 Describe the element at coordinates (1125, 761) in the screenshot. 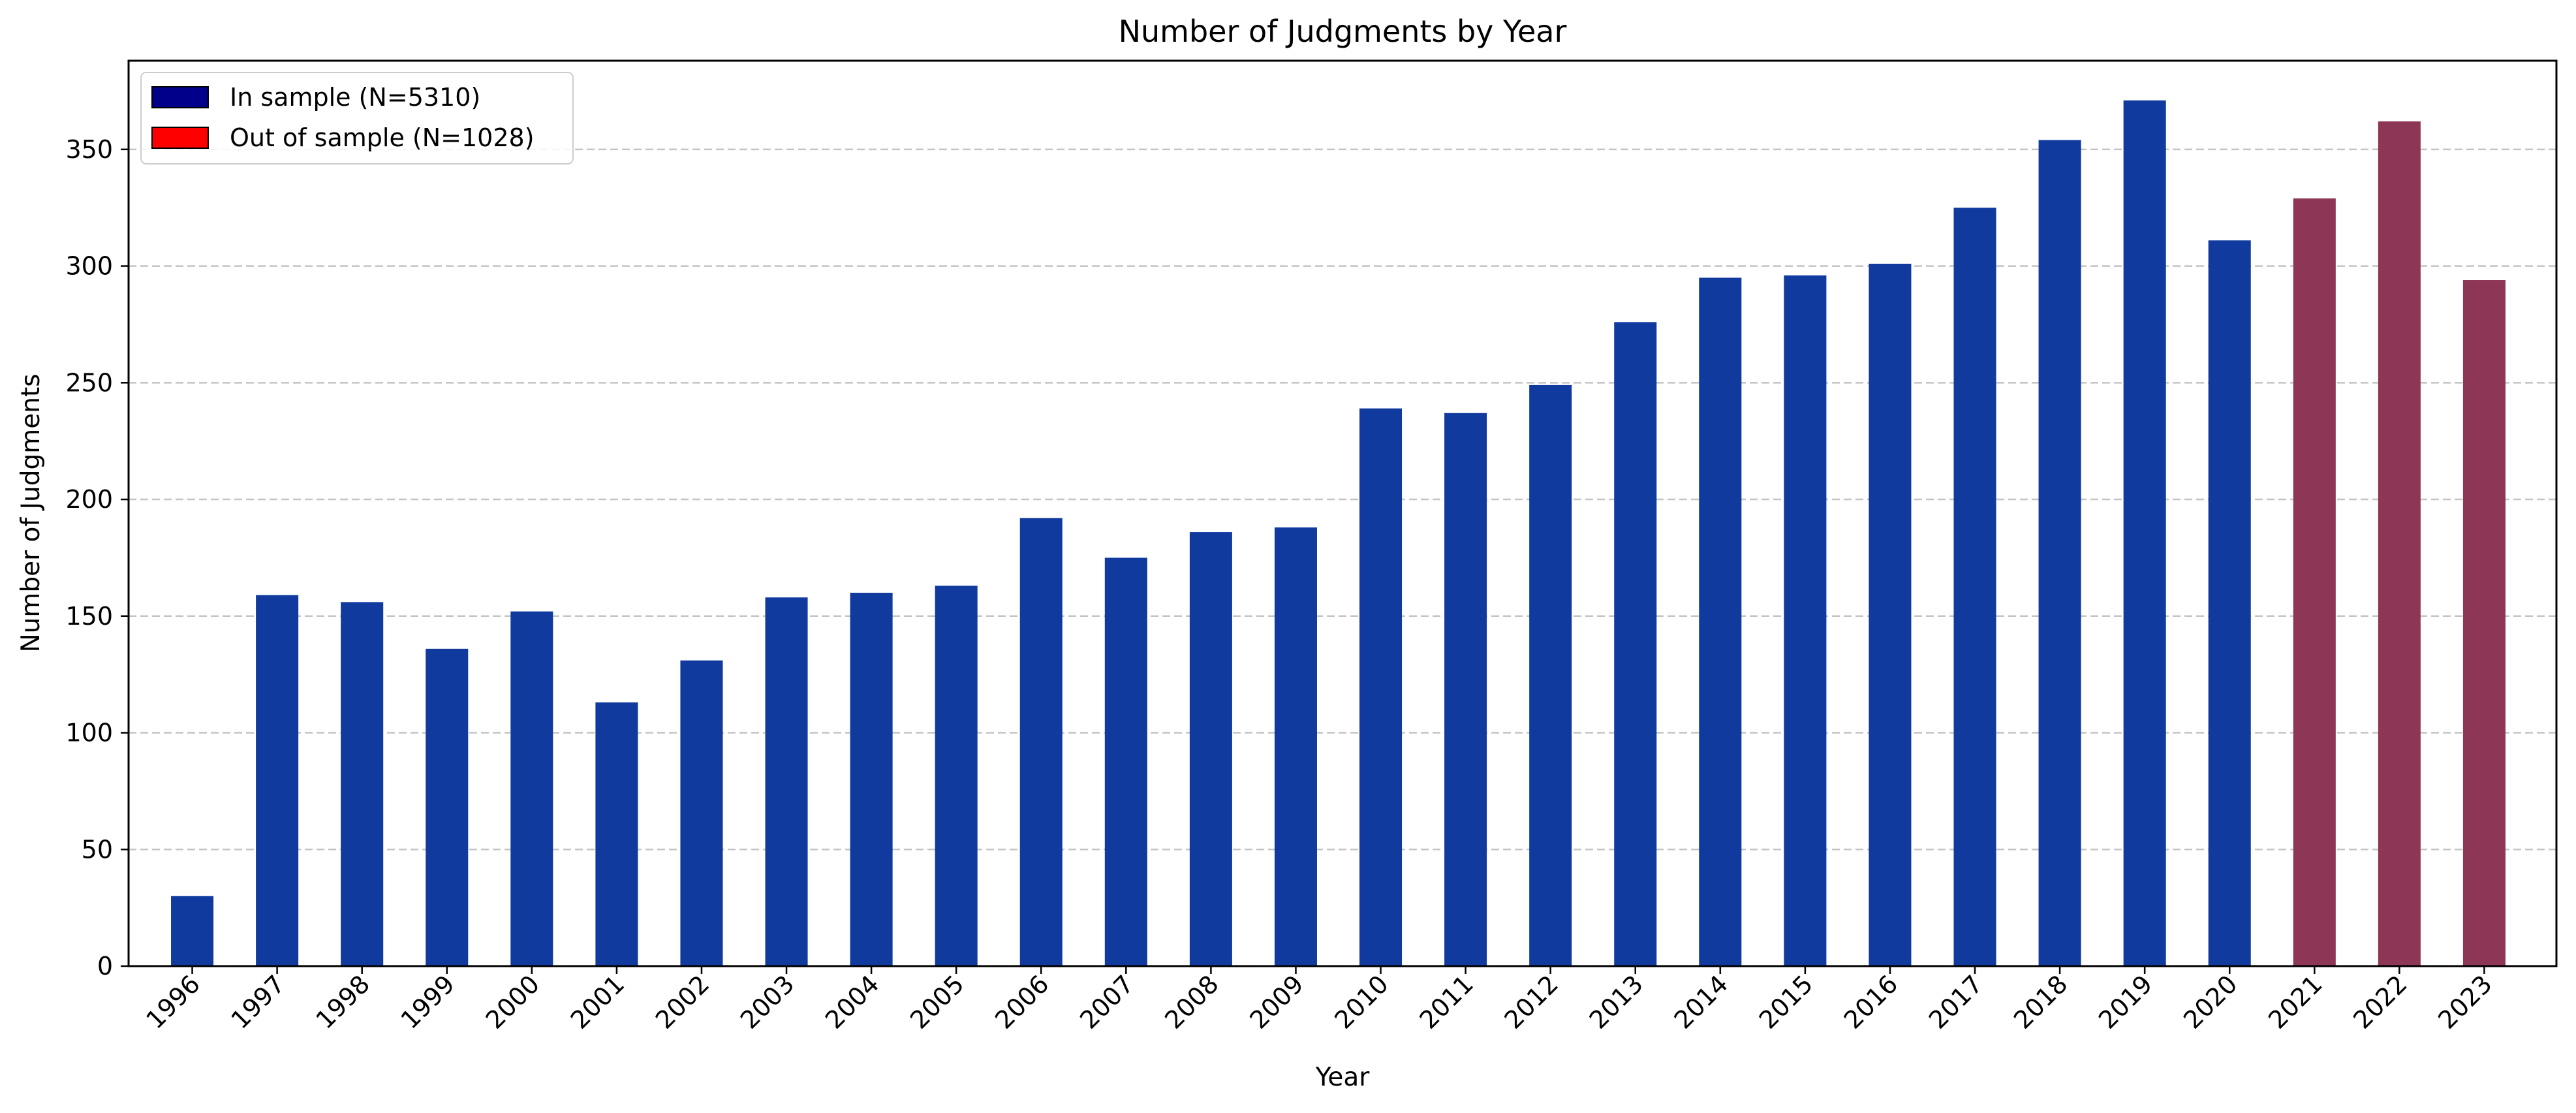

I see `bar-2007` at that location.